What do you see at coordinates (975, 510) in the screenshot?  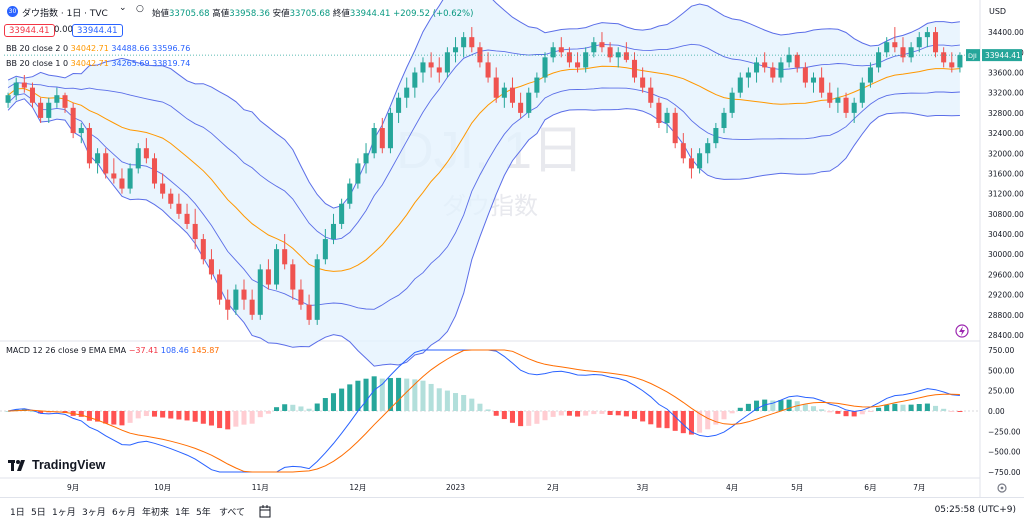 I see `clock: 05:25:58 (UTC+9)` at bounding box center [975, 510].